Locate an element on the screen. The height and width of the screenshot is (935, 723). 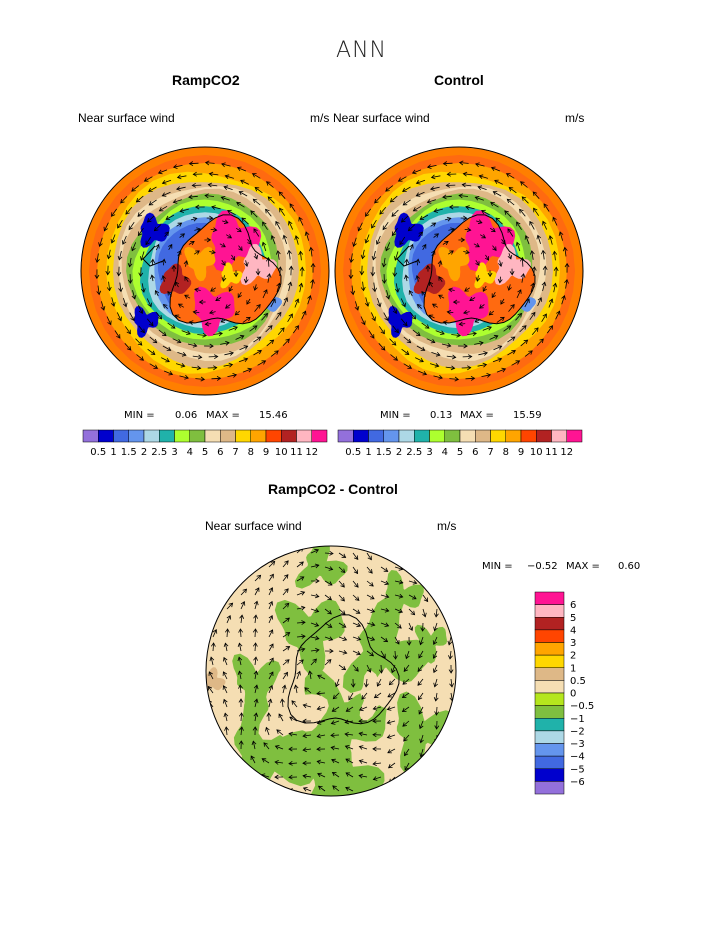
colorbar-tick-label: −4 is located at coordinates (577, 757).